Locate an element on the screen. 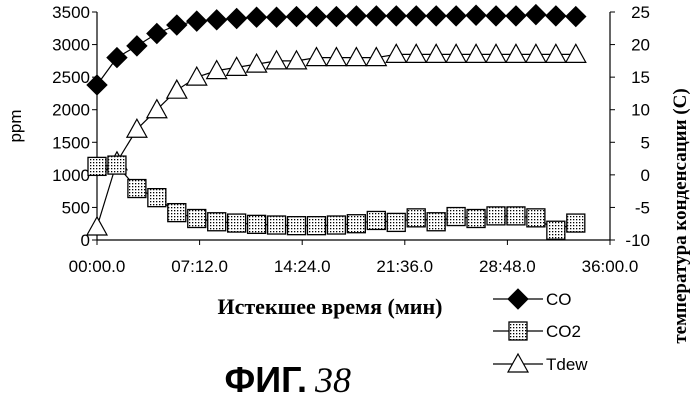 The width and height of the screenshot is (699, 414). y-tick-label: 3000 is located at coordinates (71, 45).